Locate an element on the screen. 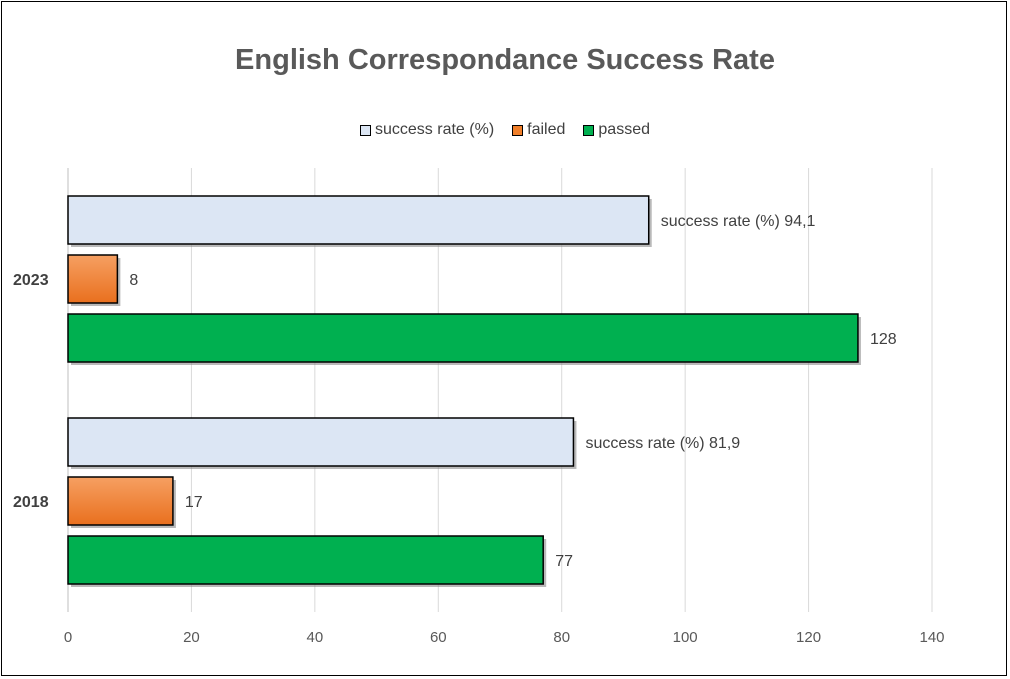 The height and width of the screenshot is (679, 1010). x-tick-label: 20 is located at coordinates (191, 637).